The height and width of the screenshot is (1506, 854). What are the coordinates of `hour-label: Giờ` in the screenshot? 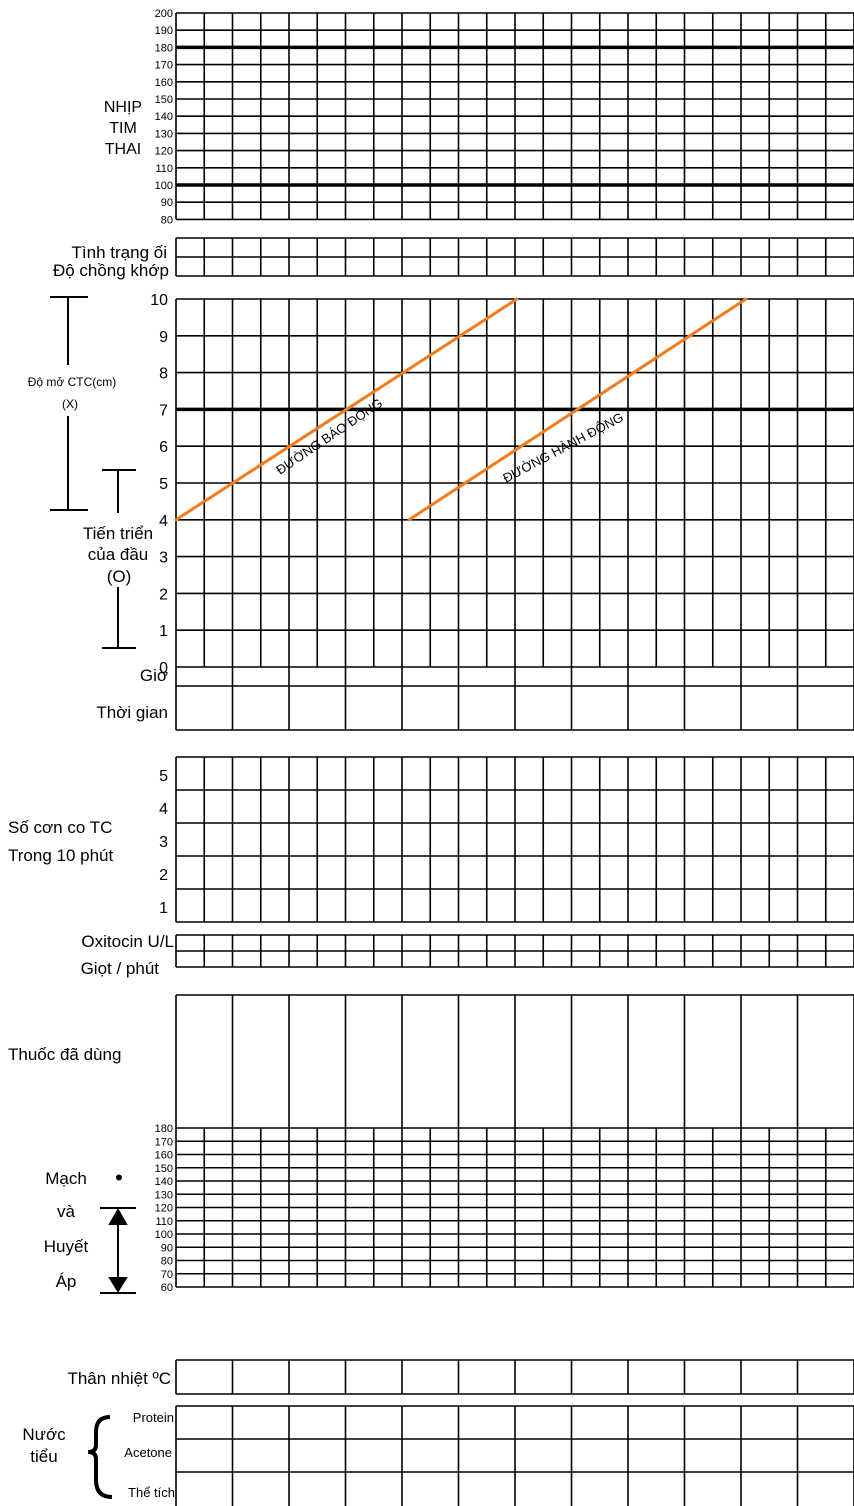 It's located at (154, 675).